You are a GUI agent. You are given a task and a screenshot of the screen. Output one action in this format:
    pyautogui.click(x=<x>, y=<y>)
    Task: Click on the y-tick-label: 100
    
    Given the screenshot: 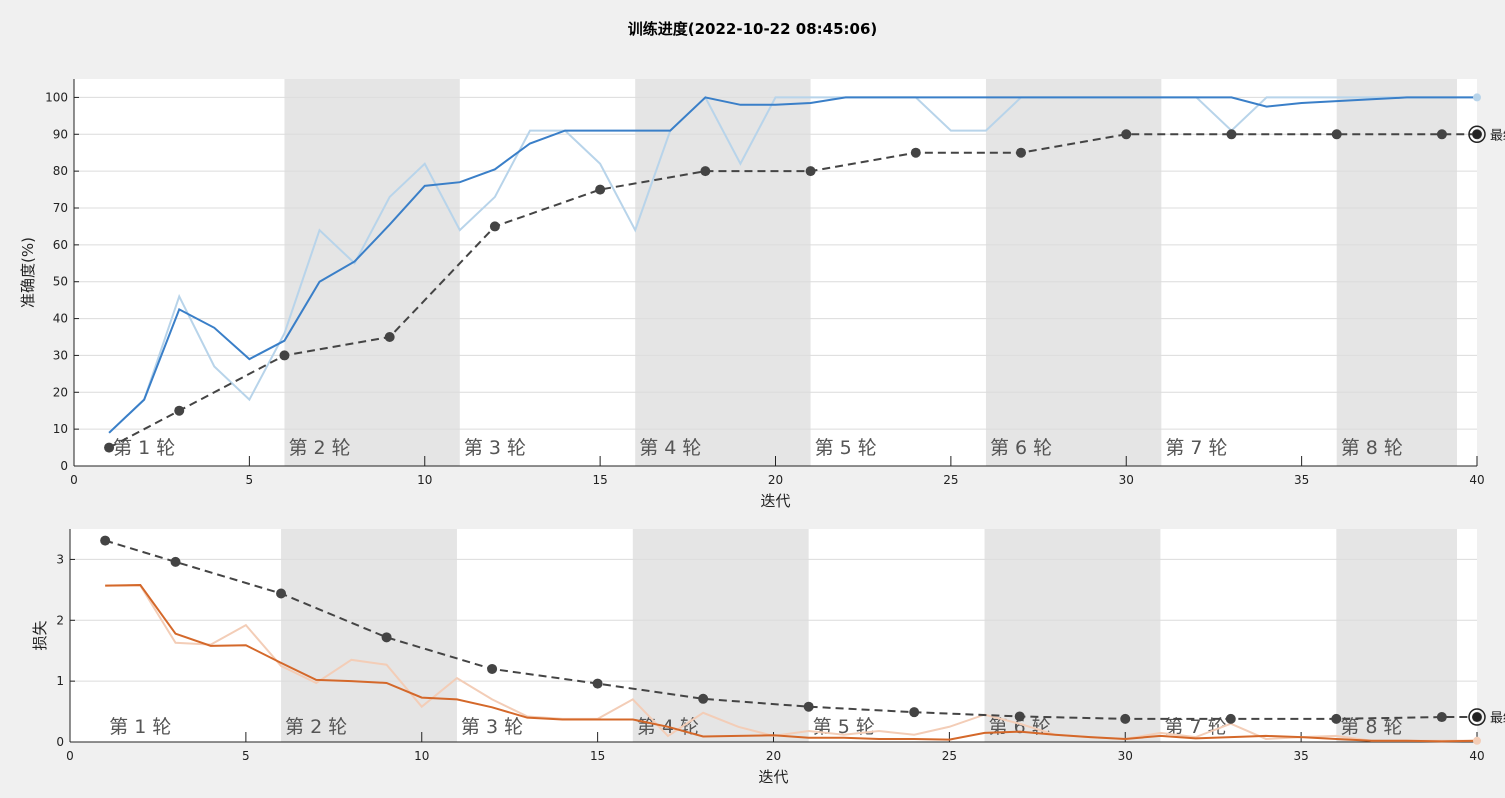 What is the action you would take?
    pyautogui.click(x=56, y=97)
    